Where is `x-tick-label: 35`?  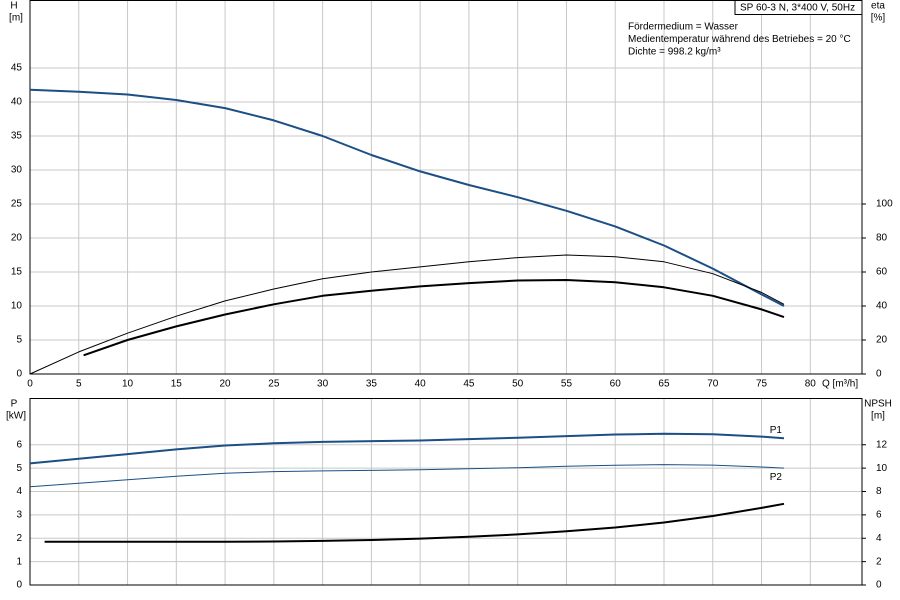
x-tick-label: 35 is located at coordinates (372, 384).